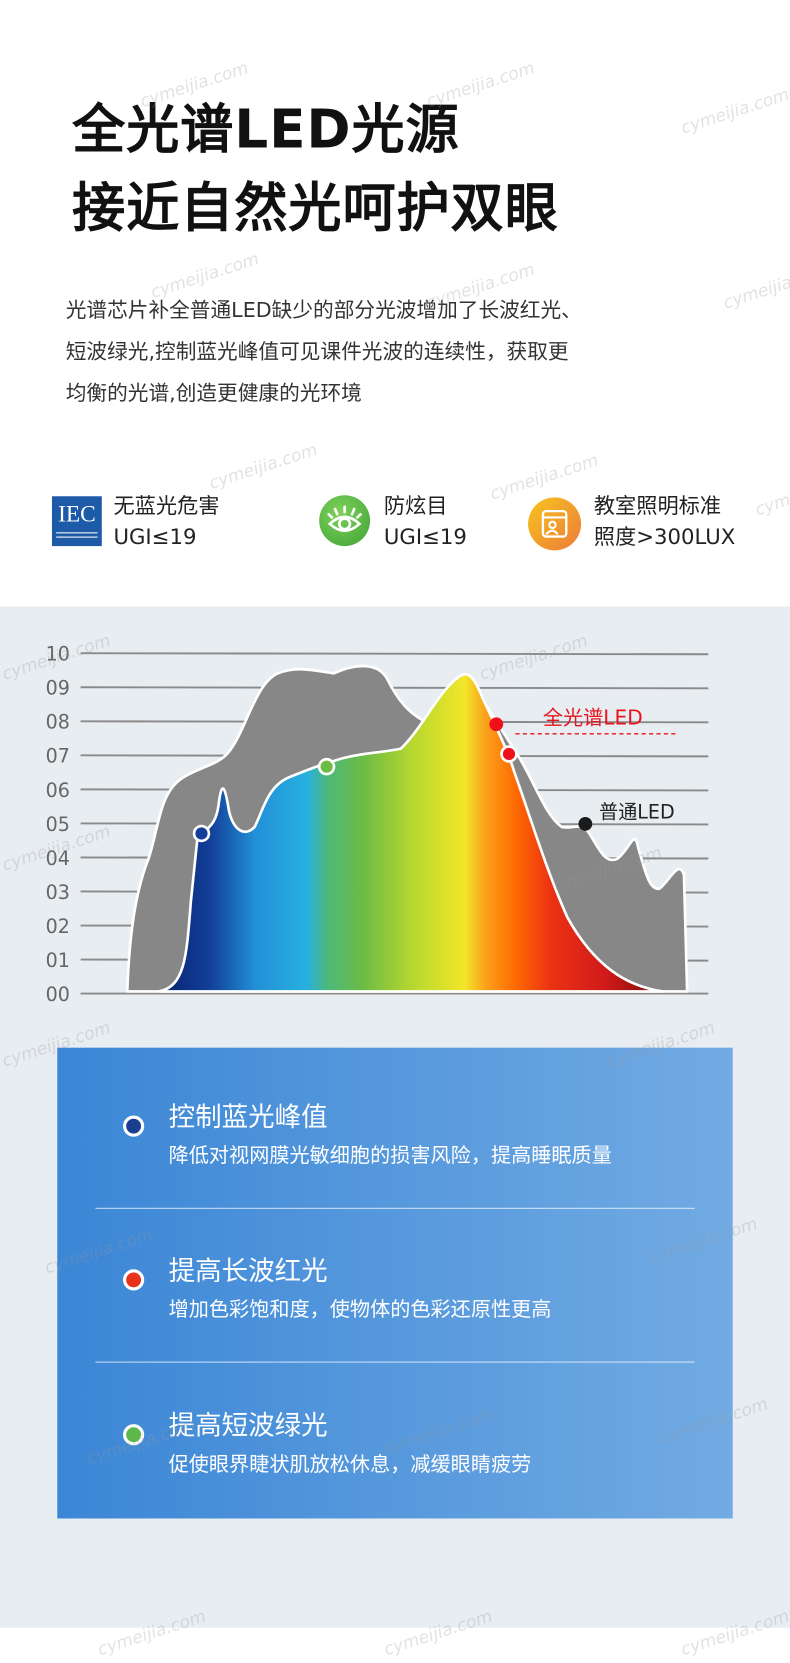 Image resolution: width=790 pixels, height=1663 pixels. I want to click on page-title-line2: 接近自然光呵护双眼, so click(315, 208).